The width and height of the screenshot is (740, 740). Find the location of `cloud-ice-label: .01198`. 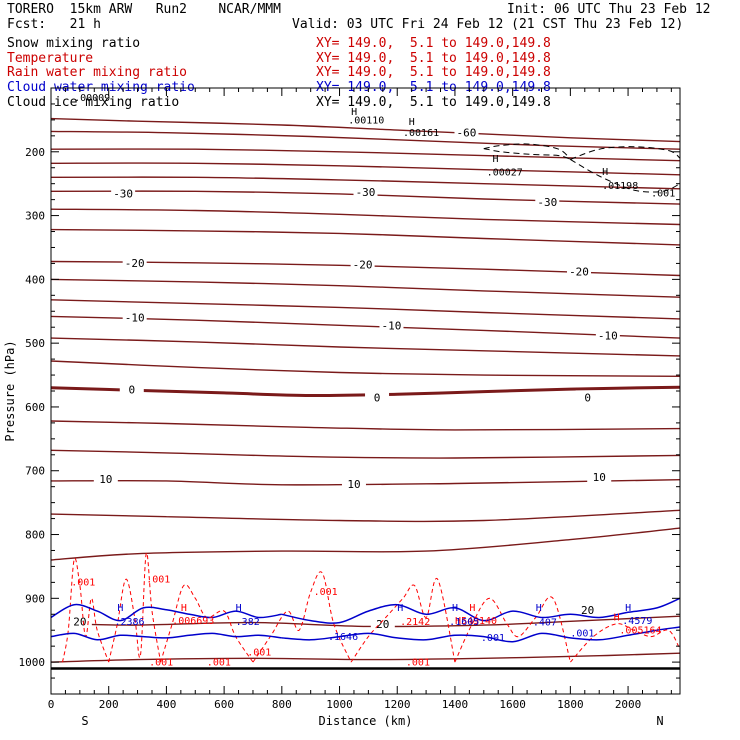

cloud-ice-label: .01198 is located at coordinates (620, 186).